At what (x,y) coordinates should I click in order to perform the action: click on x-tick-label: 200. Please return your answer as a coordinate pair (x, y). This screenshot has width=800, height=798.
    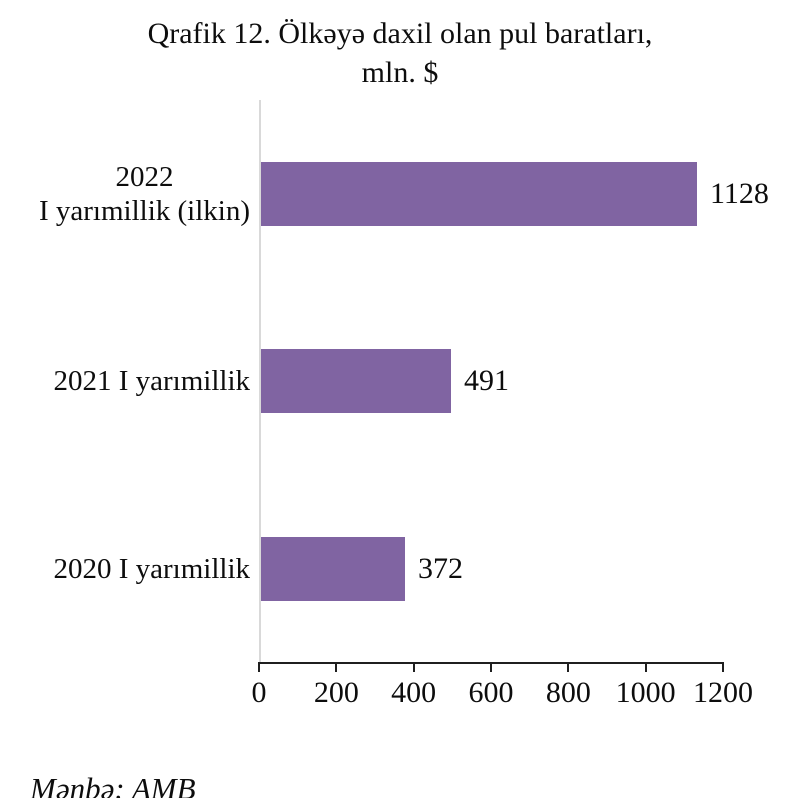
    Looking at the image, I should click on (336, 692).